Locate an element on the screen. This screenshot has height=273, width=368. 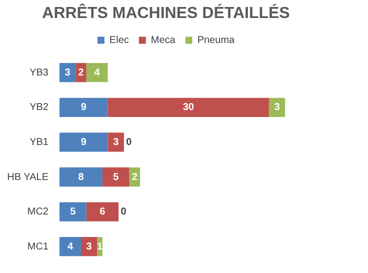
legend-label: Meca is located at coordinates (163, 40).